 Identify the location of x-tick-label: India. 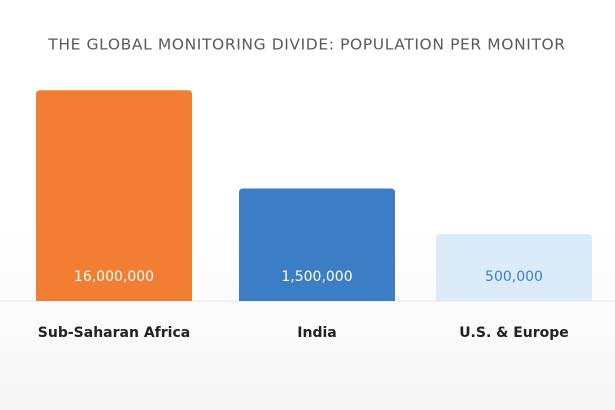
(316, 333).